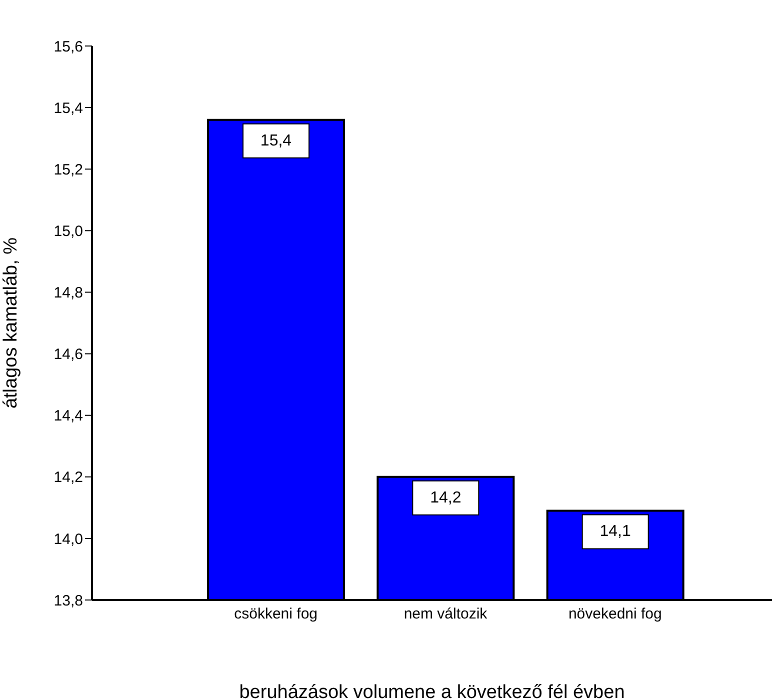  I want to click on y-tick-label: 14,0, so click(68, 539).